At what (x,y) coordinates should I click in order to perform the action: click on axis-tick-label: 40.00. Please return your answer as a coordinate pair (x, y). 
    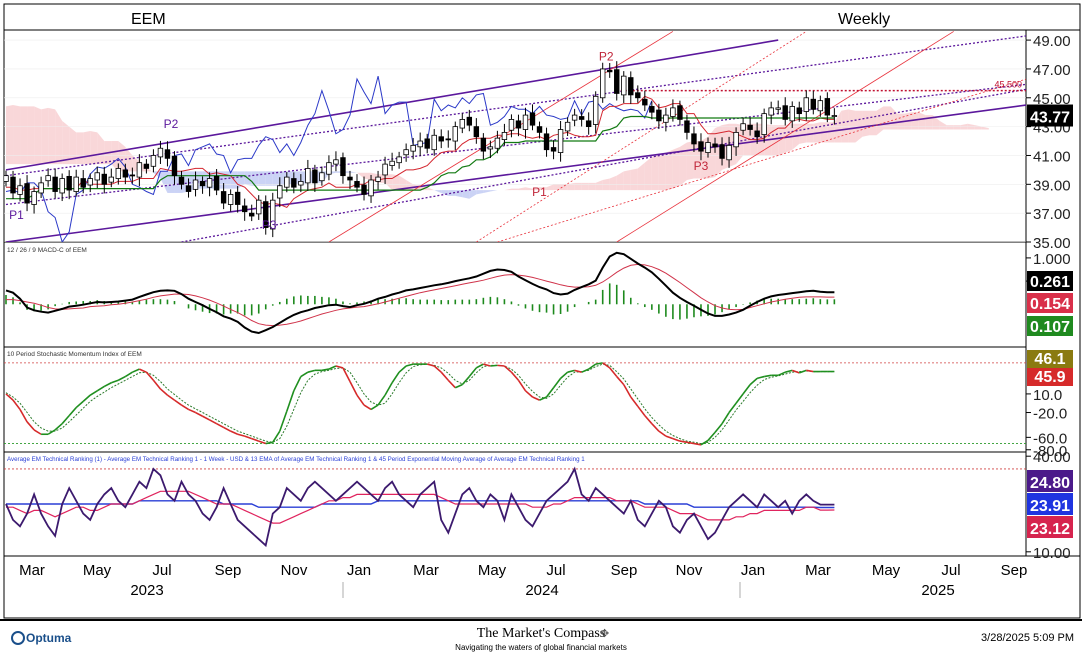
    Looking at the image, I should click on (1052, 457).